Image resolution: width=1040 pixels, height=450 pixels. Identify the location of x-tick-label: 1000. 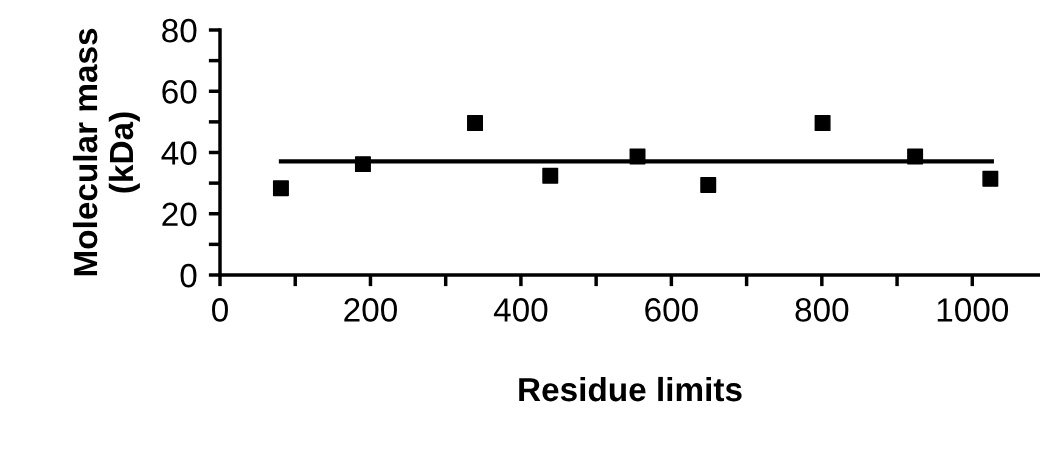
(973, 310).